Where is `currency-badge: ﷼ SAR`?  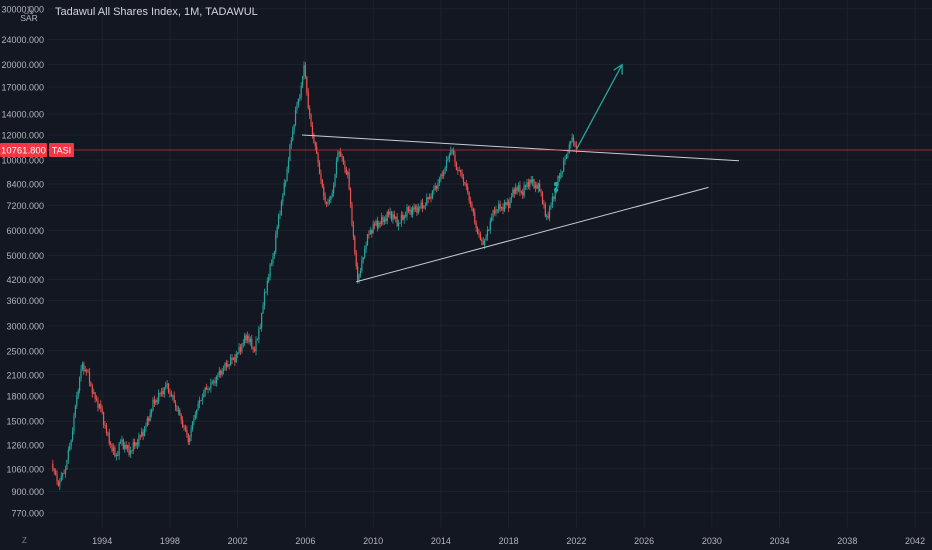
currency-badge: ﷼ SAR is located at coordinates (29, 14).